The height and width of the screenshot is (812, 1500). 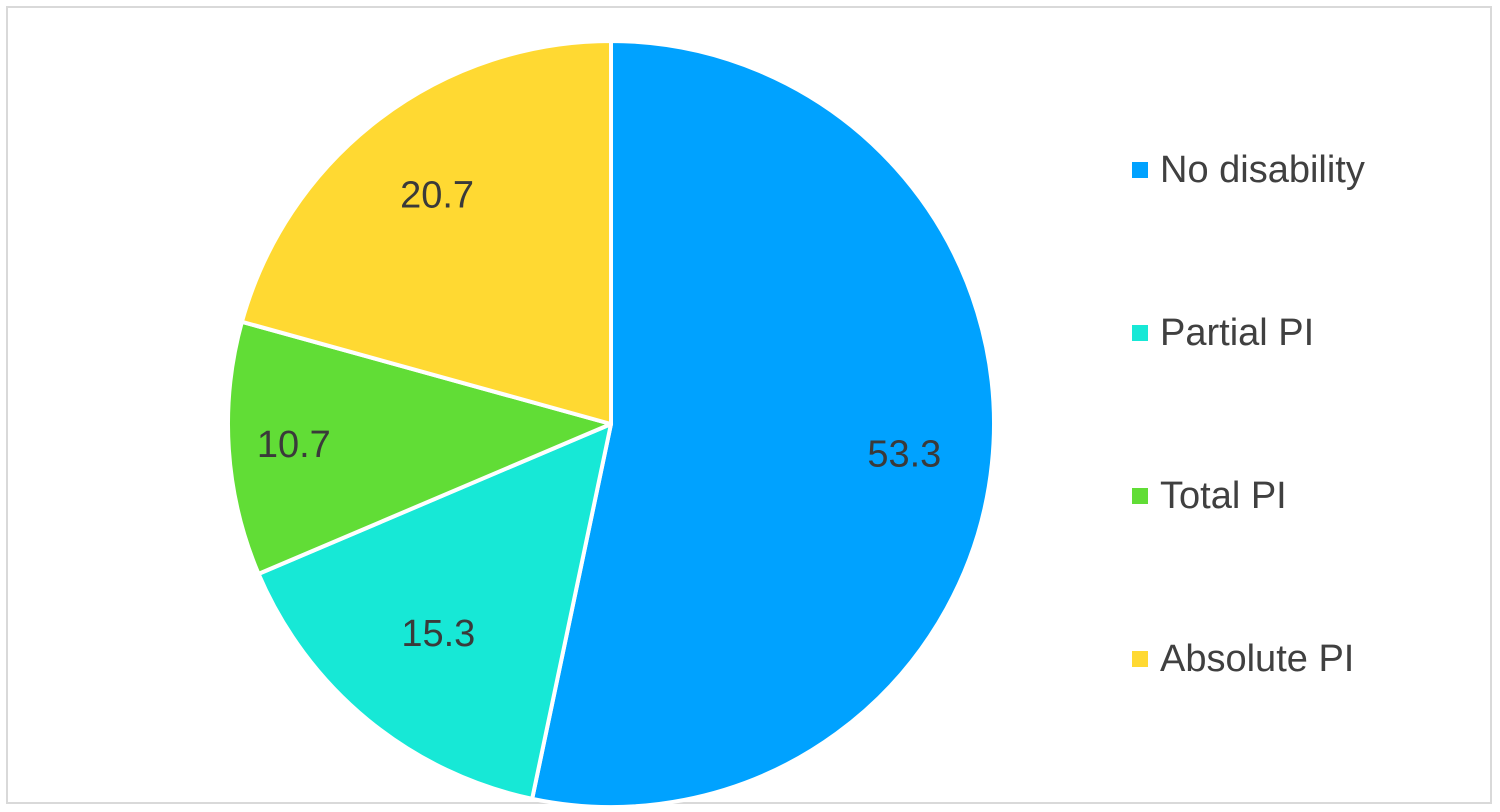 I want to click on pie-slice-partial-pi, so click(x=434, y=611).